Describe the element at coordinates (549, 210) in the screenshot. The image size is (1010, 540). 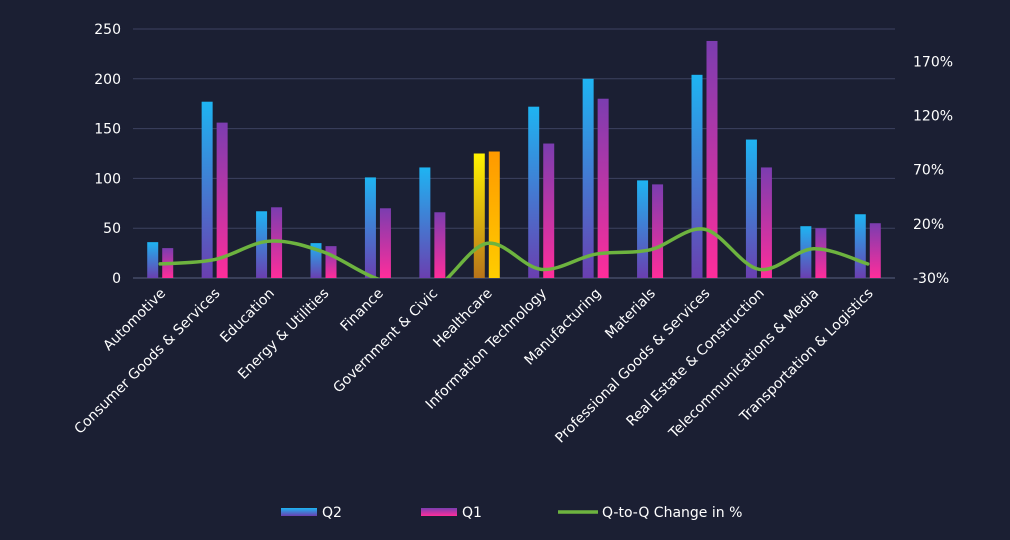
I see `bar-q1-information-technology` at that location.